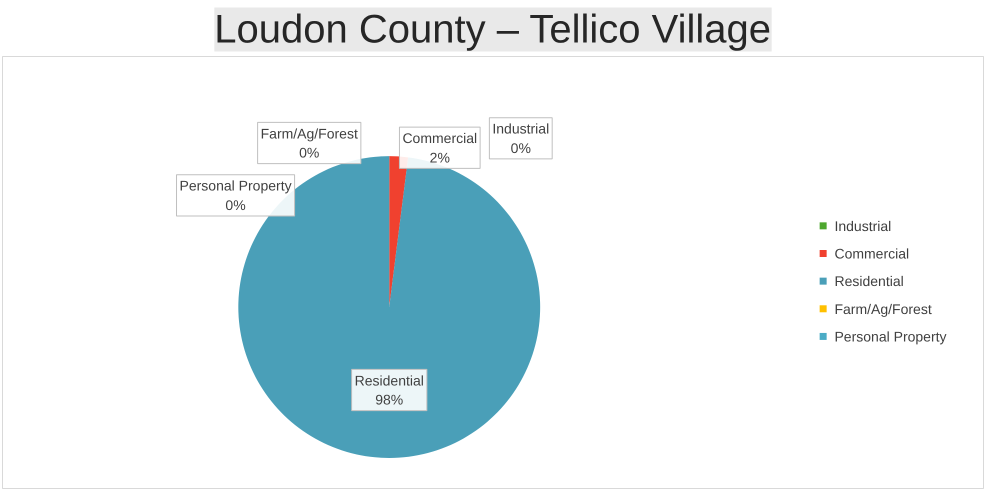  I want to click on legend-label: Commercial, so click(872, 253).